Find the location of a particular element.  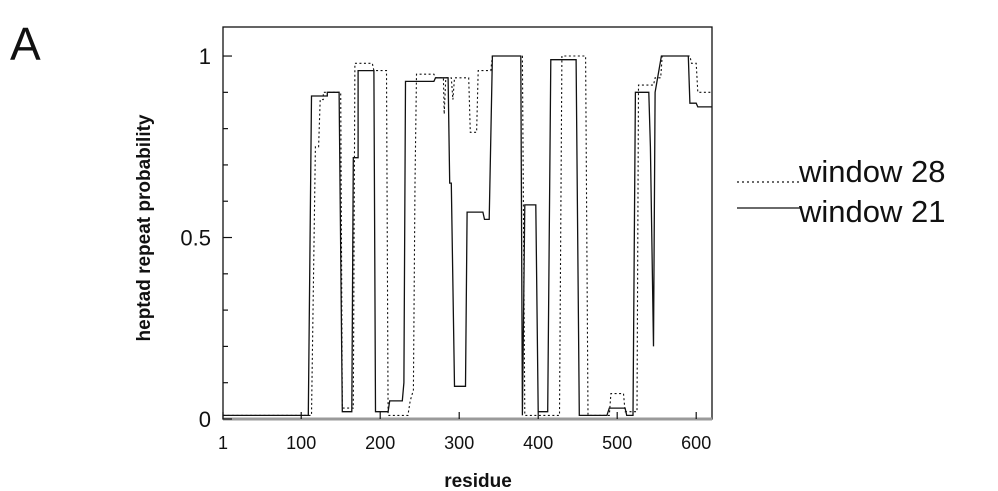

x-axis-tick-labels: 1 100 200 300 400 500 600 is located at coordinates (464, 443).